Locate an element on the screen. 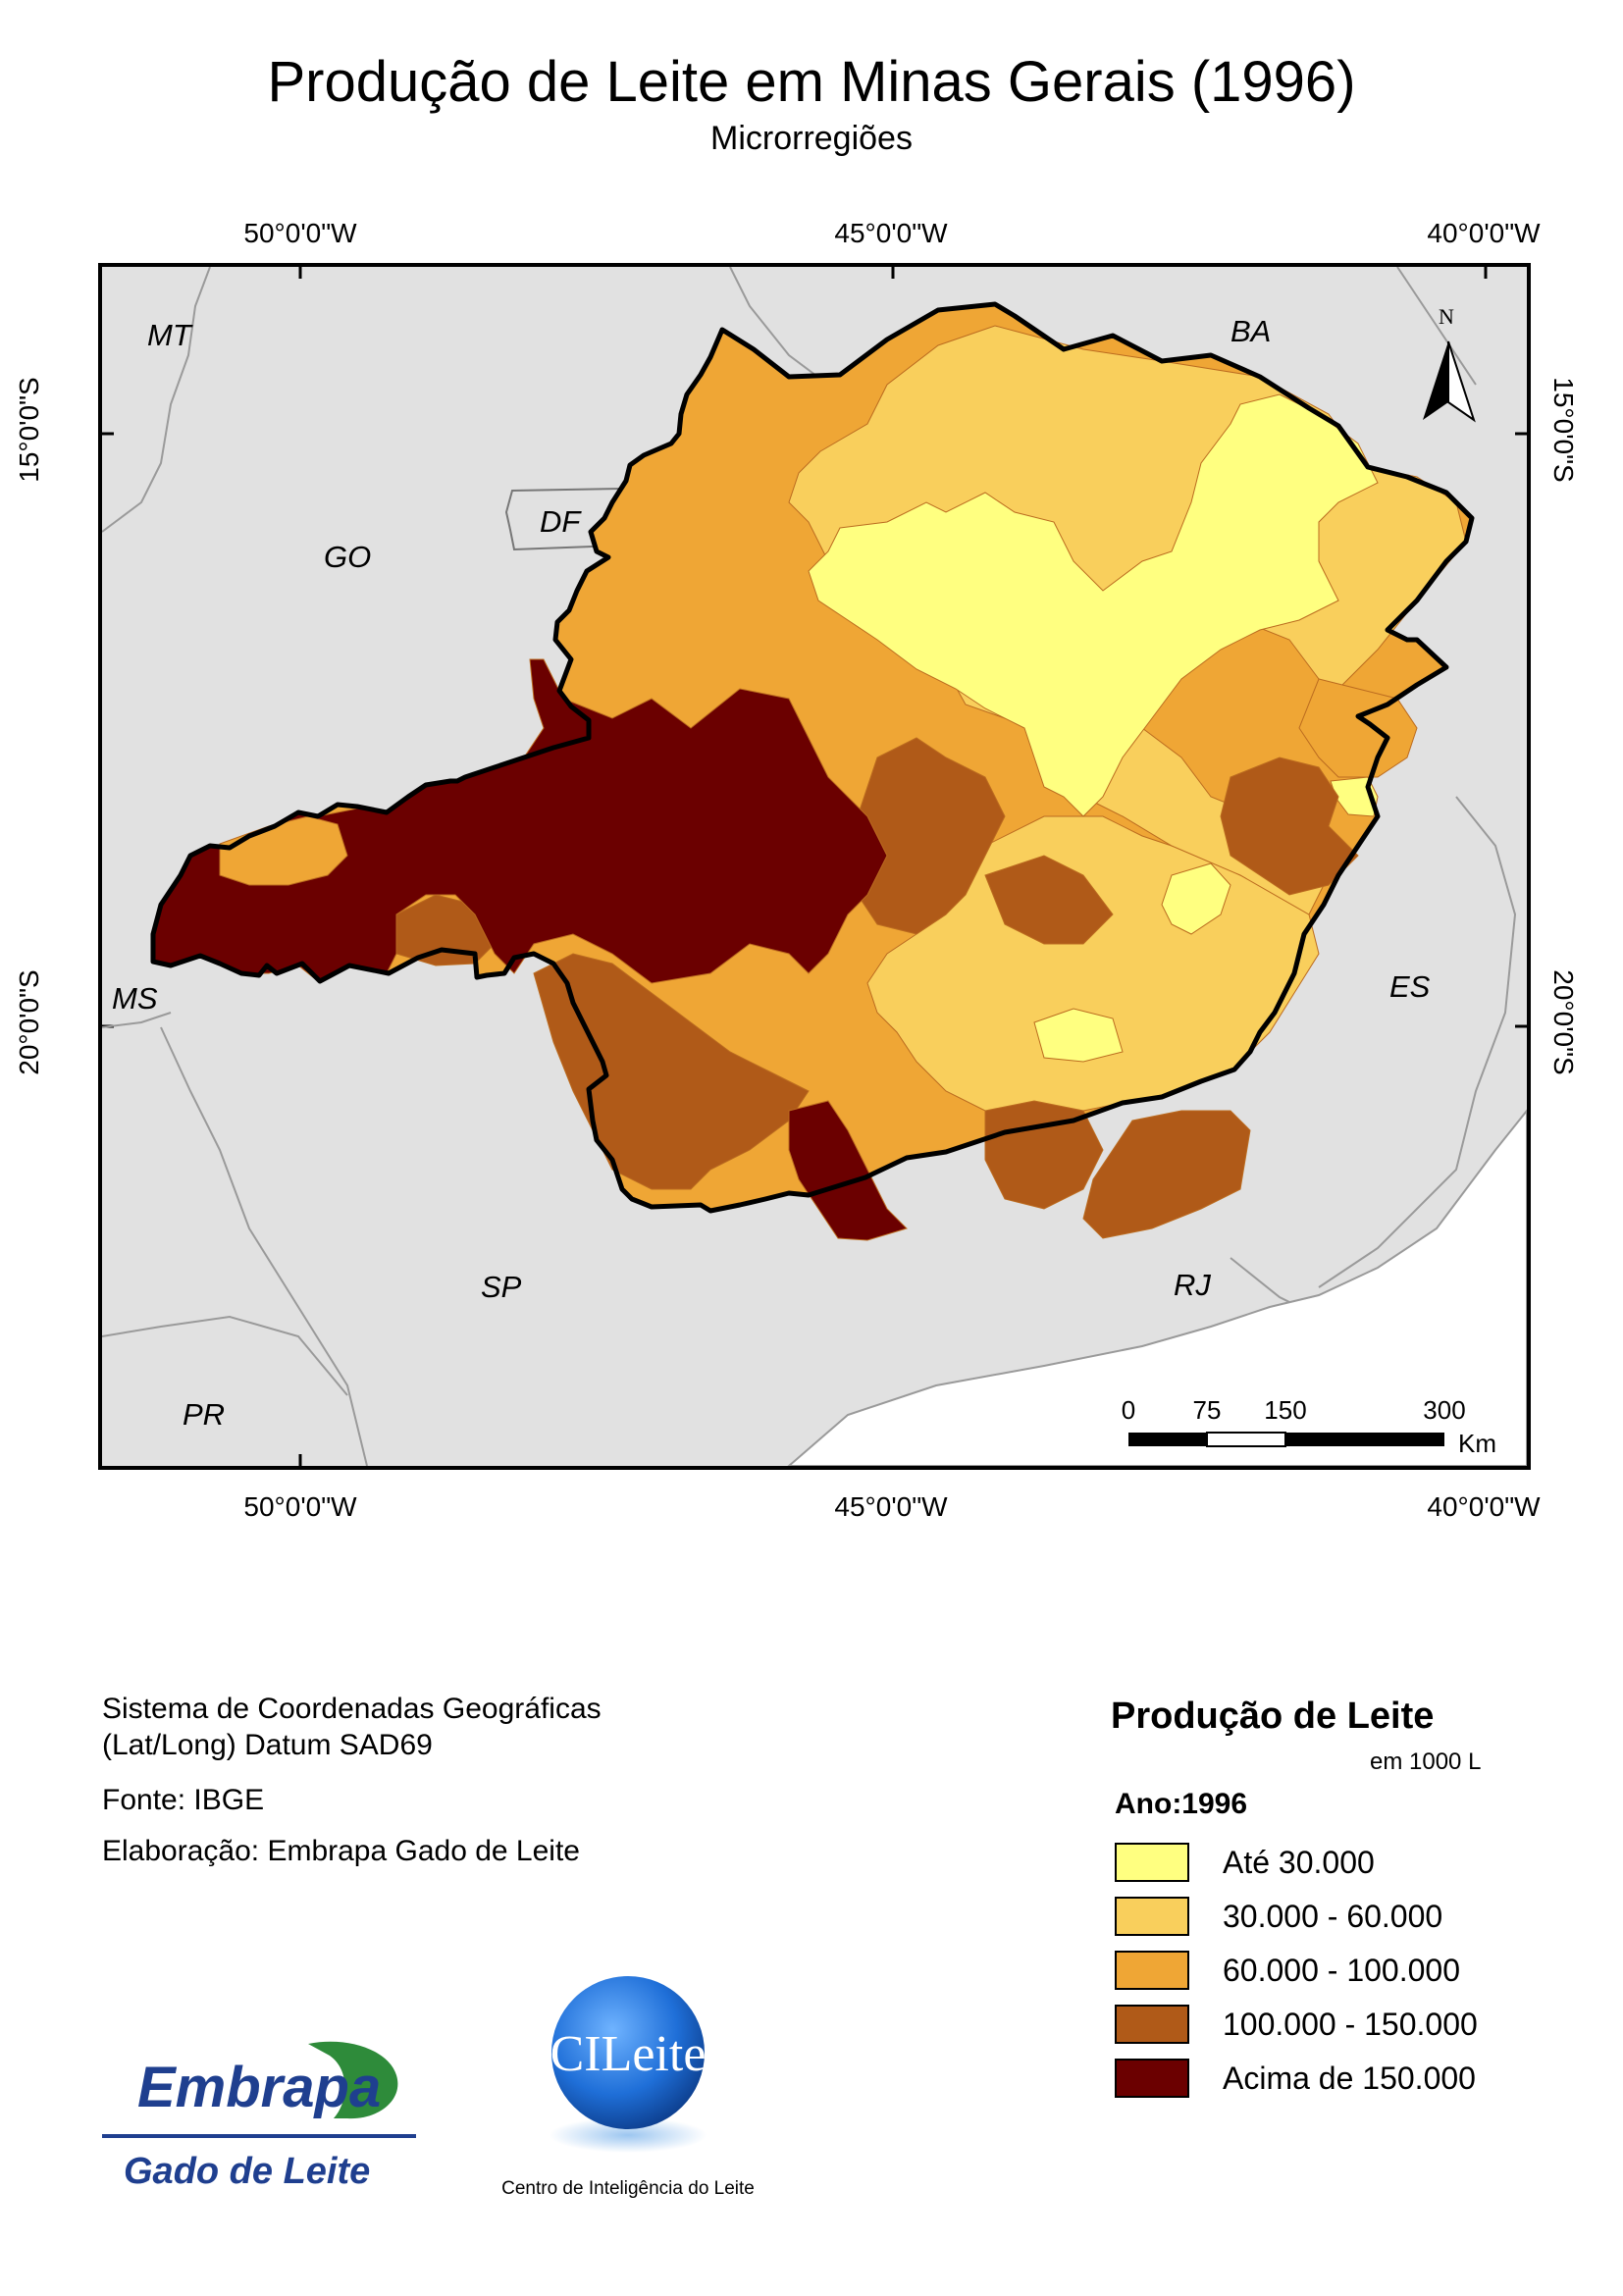 The width and height of the screenshot is (1623, 2296). coord-bottom-45w: 45°0'0"W is located at coordinates (891, 1506).